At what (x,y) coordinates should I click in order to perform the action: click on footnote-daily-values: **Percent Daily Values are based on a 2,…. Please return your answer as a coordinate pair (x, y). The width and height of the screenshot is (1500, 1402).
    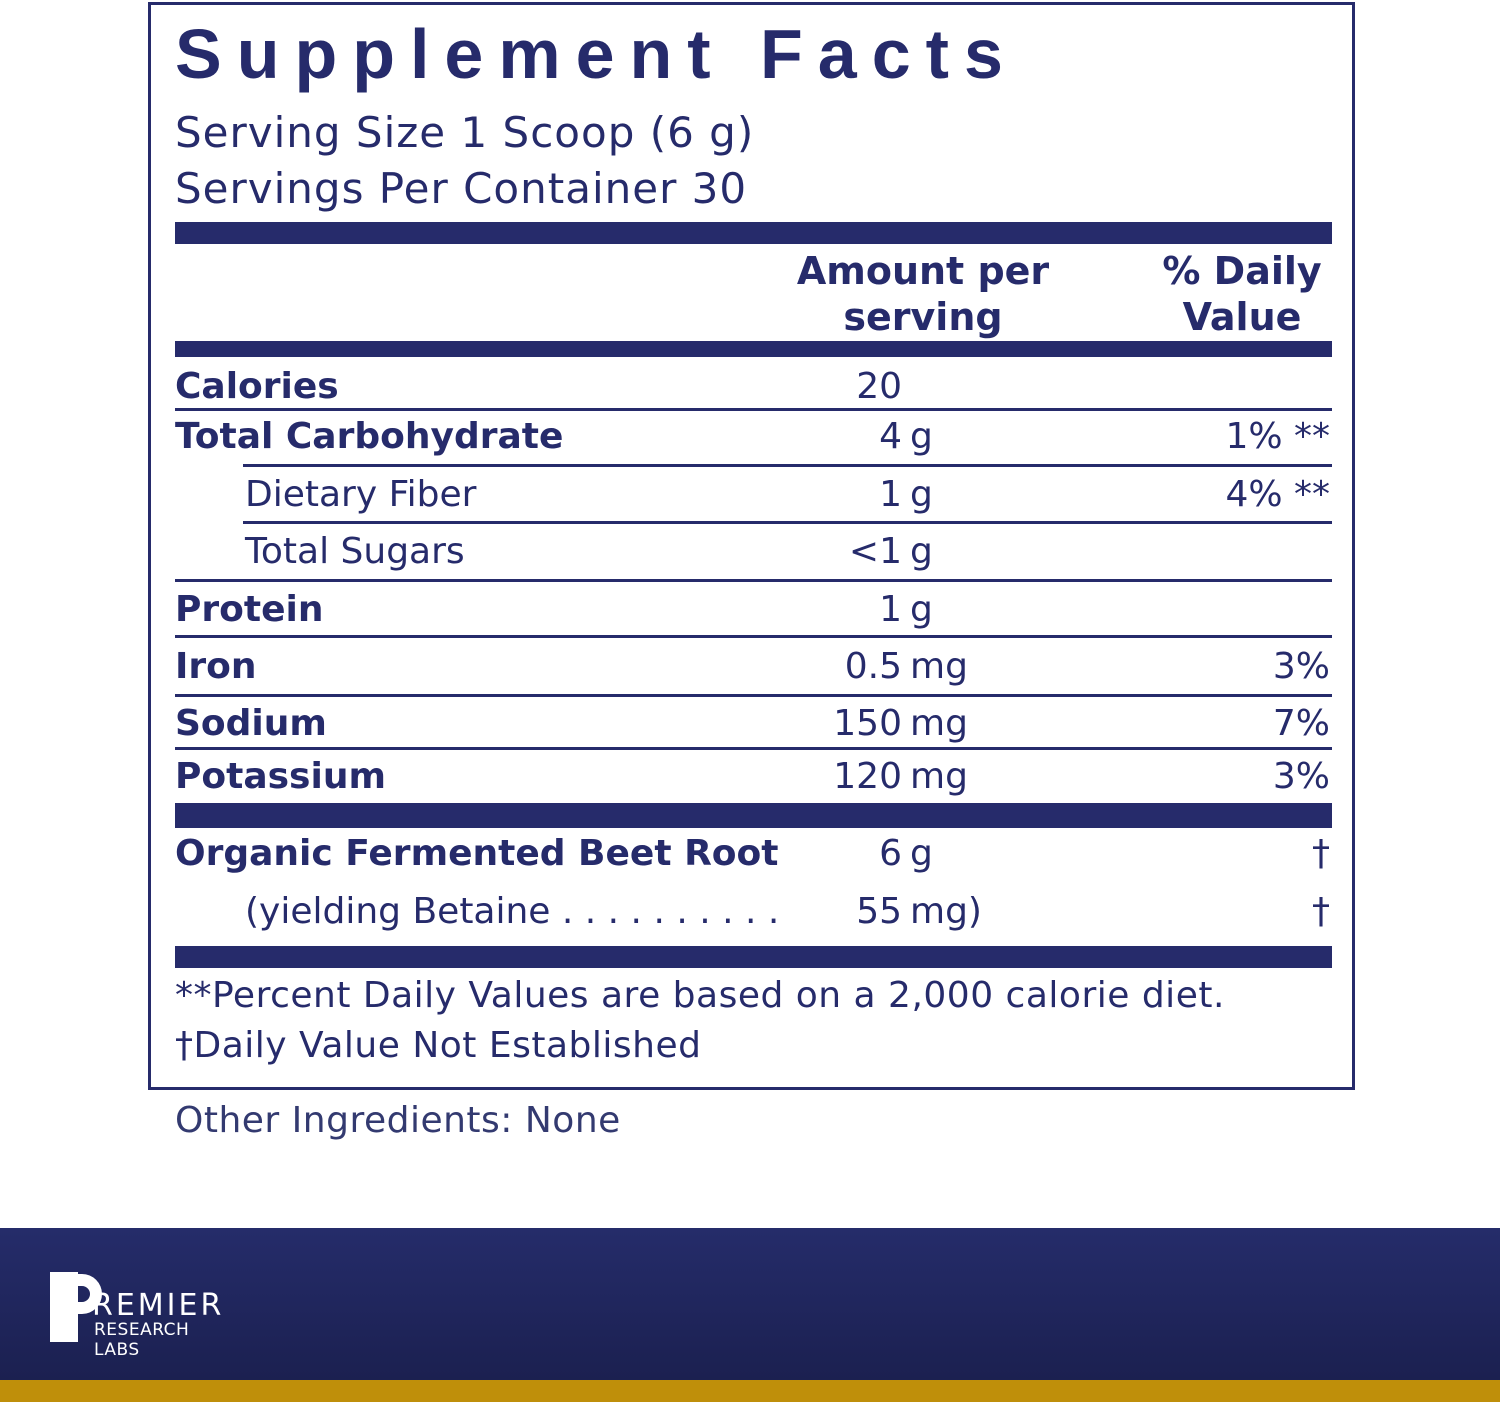
    Looking at the image, I should click on (700, 995).